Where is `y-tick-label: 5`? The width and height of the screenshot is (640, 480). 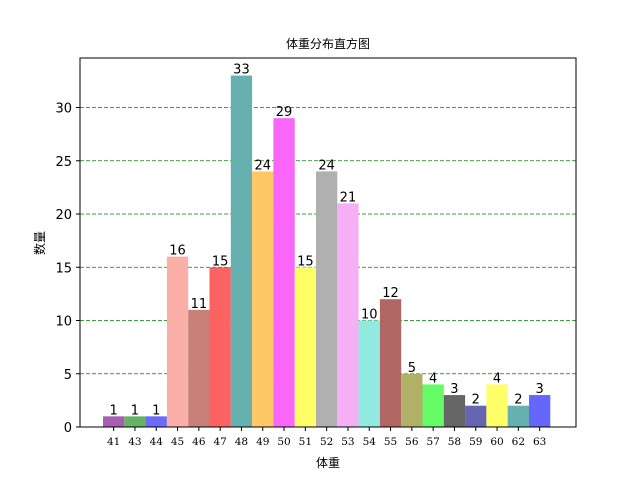
y-tick-label: 5 is located at coordinates (68, 375).